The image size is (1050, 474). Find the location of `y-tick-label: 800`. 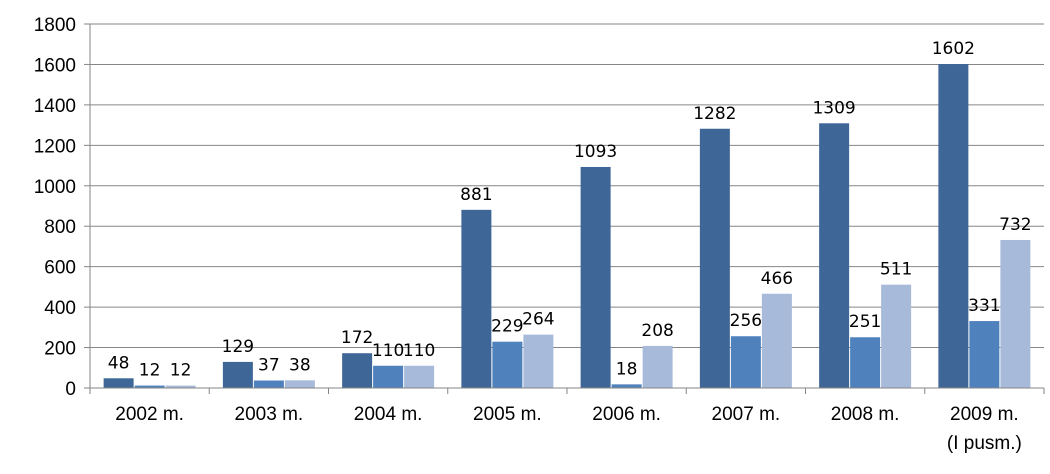

y-tick-label: 800 is located at coordinates (60, 227).